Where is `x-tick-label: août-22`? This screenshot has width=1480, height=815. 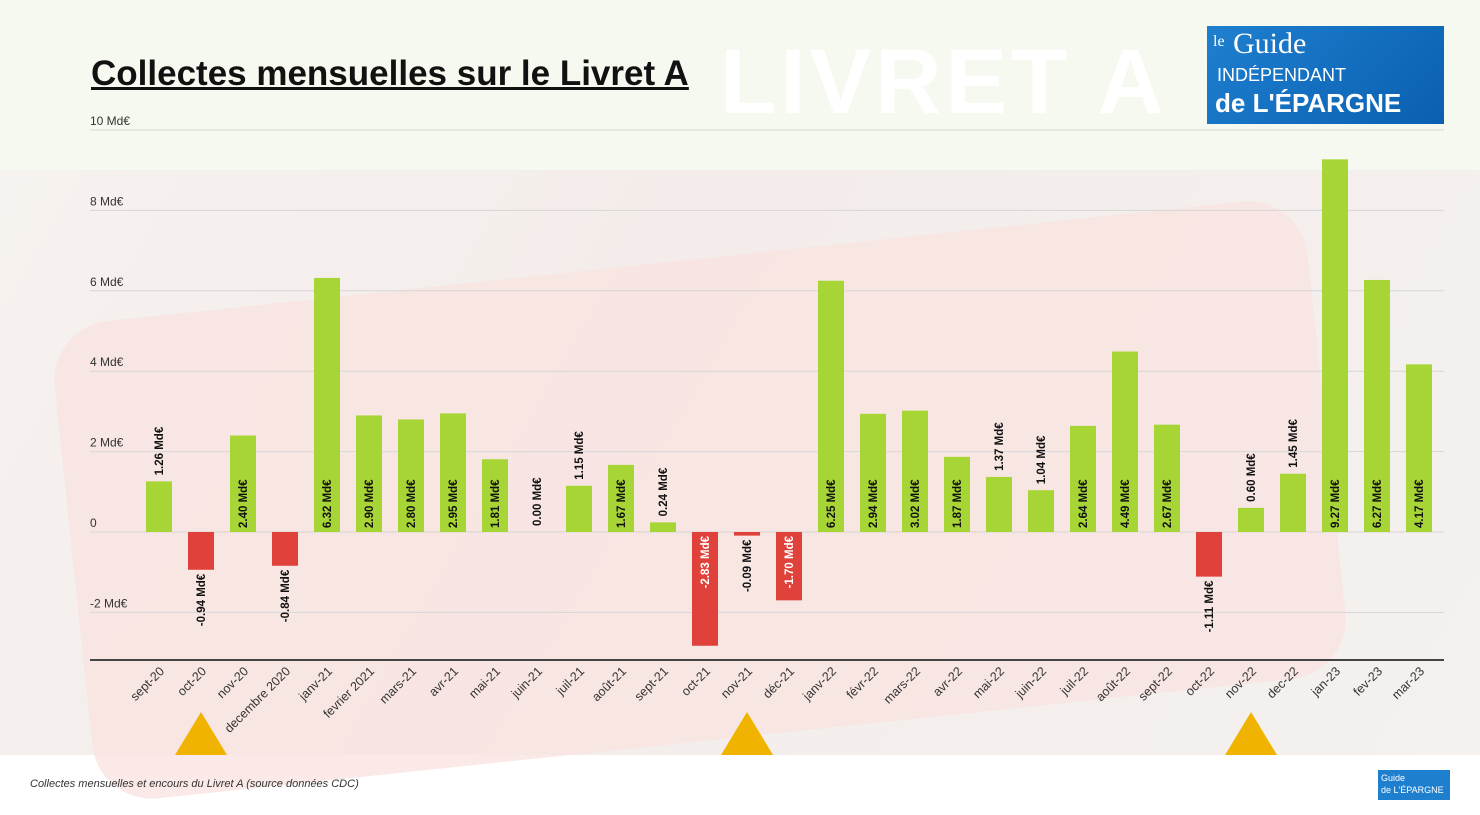
x-tick-label: août-22 is located at coordinates (1113, 684).